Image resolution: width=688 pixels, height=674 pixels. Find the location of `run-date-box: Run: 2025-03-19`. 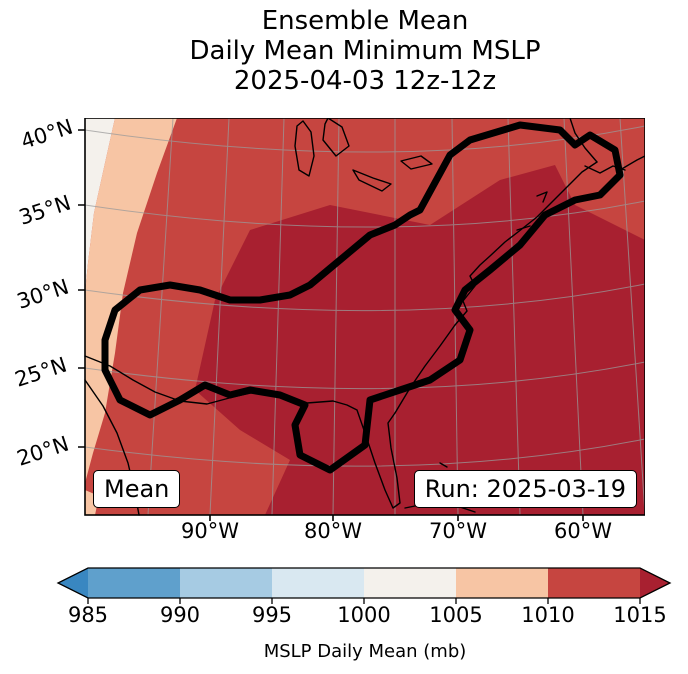

run-date-box: Run: 2025-03-19 is located at coordinates (525, 489).